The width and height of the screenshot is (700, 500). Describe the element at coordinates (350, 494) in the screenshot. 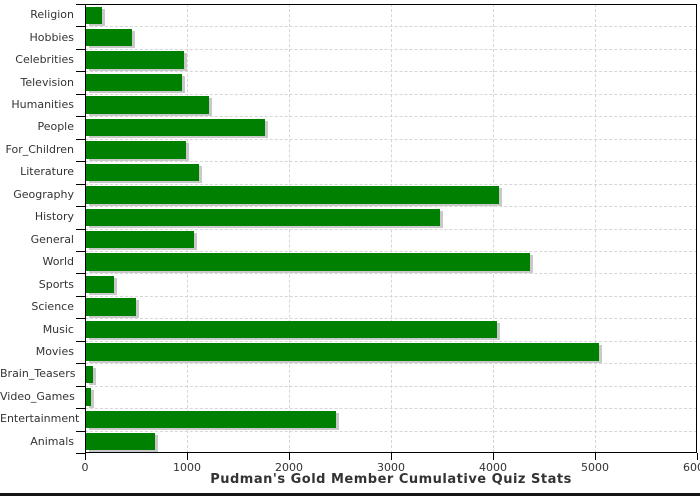

I see `bottom-rule` at that location.